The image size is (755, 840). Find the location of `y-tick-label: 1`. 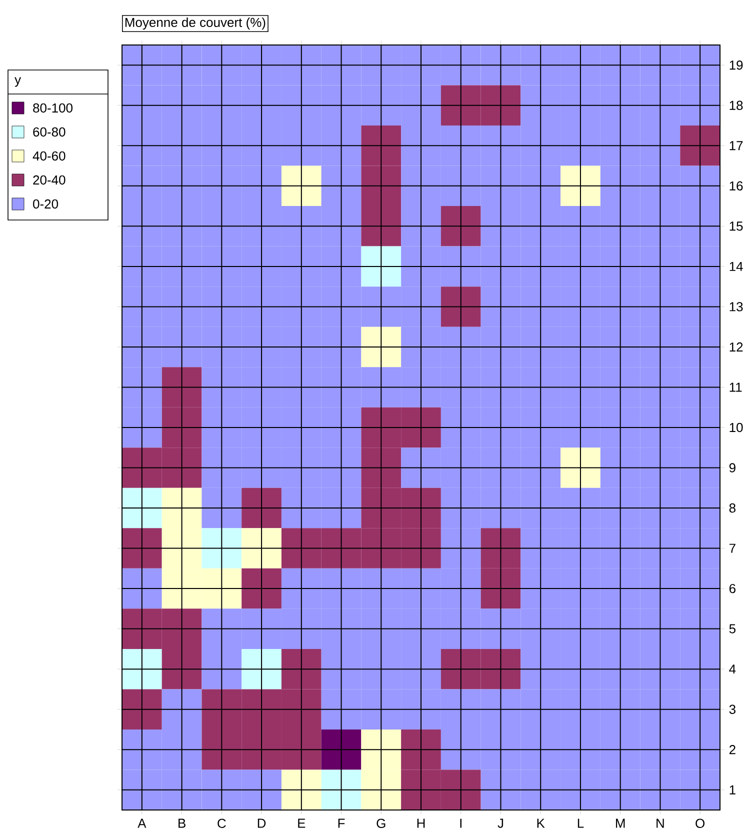

y-tick-label: 1 is located at coordinates (733, 789).